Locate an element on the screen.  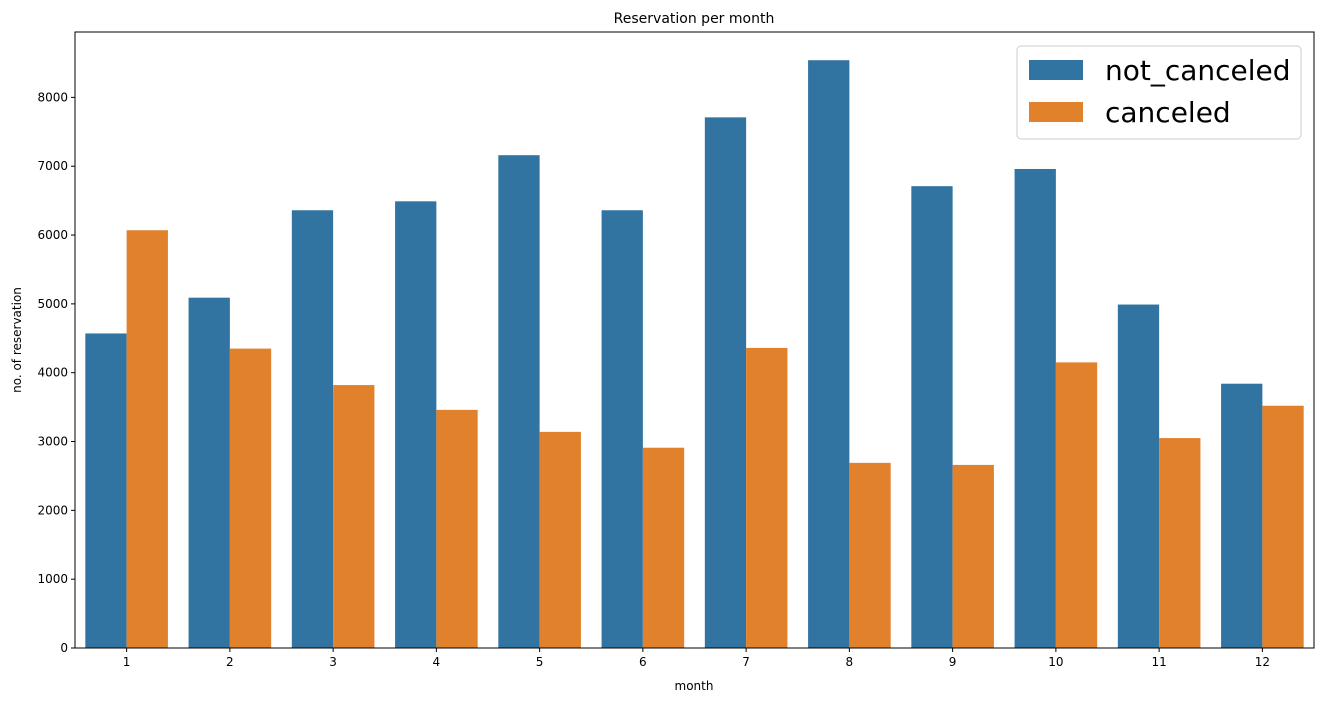
x-tick-label: 5 is located at coordinates (540, 662).